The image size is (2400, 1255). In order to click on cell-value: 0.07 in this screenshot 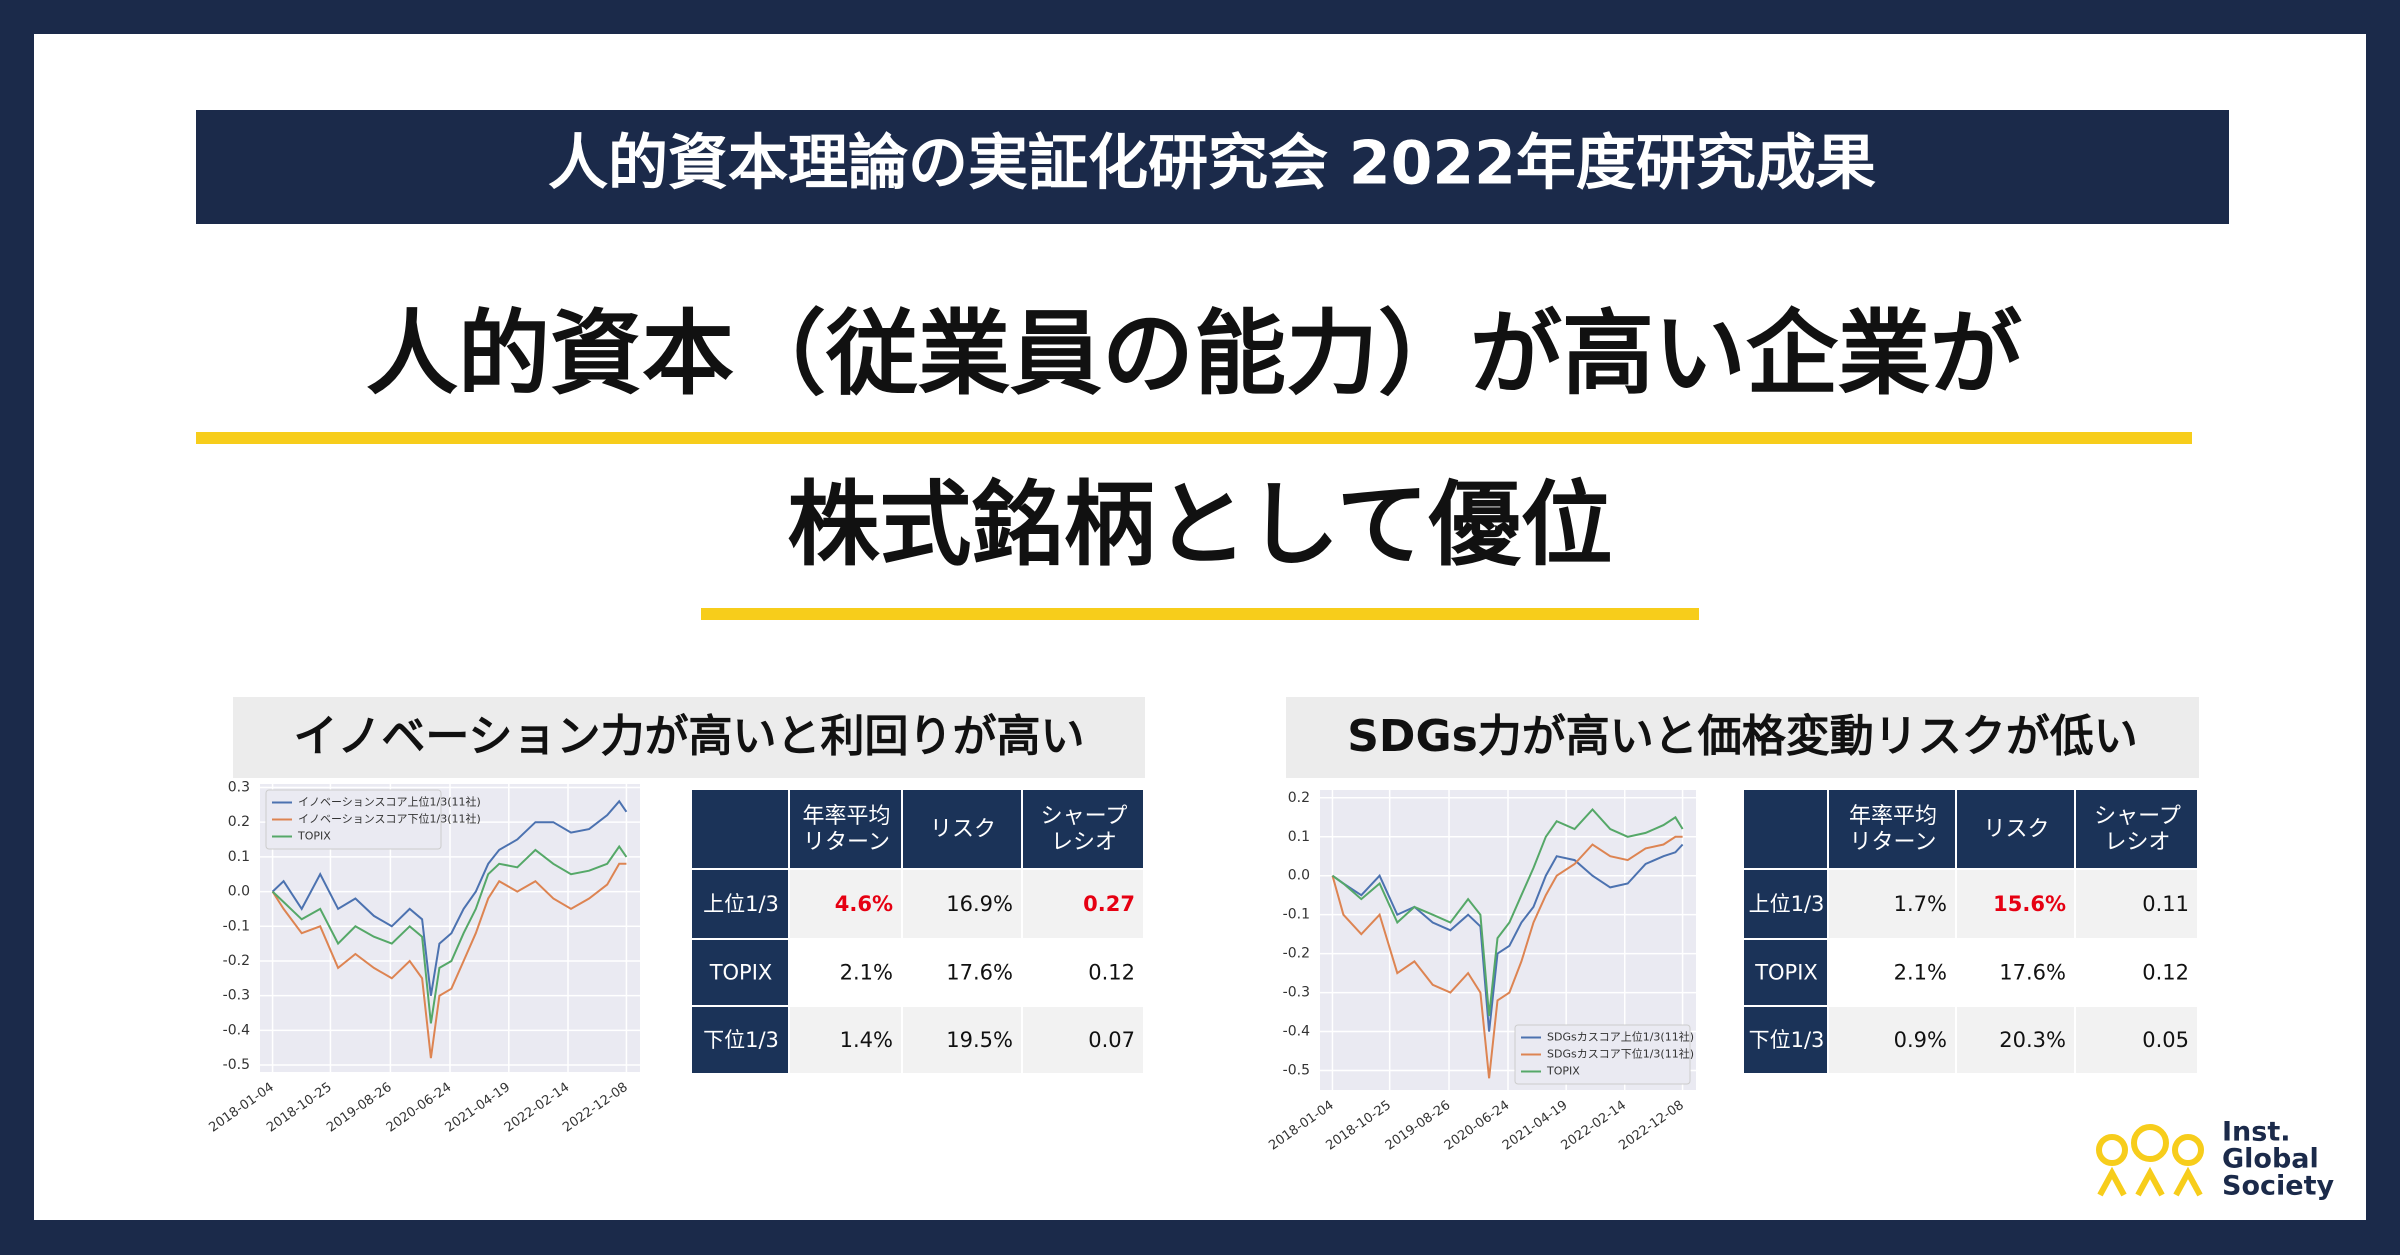, I will do `click(1111, 1040)`.